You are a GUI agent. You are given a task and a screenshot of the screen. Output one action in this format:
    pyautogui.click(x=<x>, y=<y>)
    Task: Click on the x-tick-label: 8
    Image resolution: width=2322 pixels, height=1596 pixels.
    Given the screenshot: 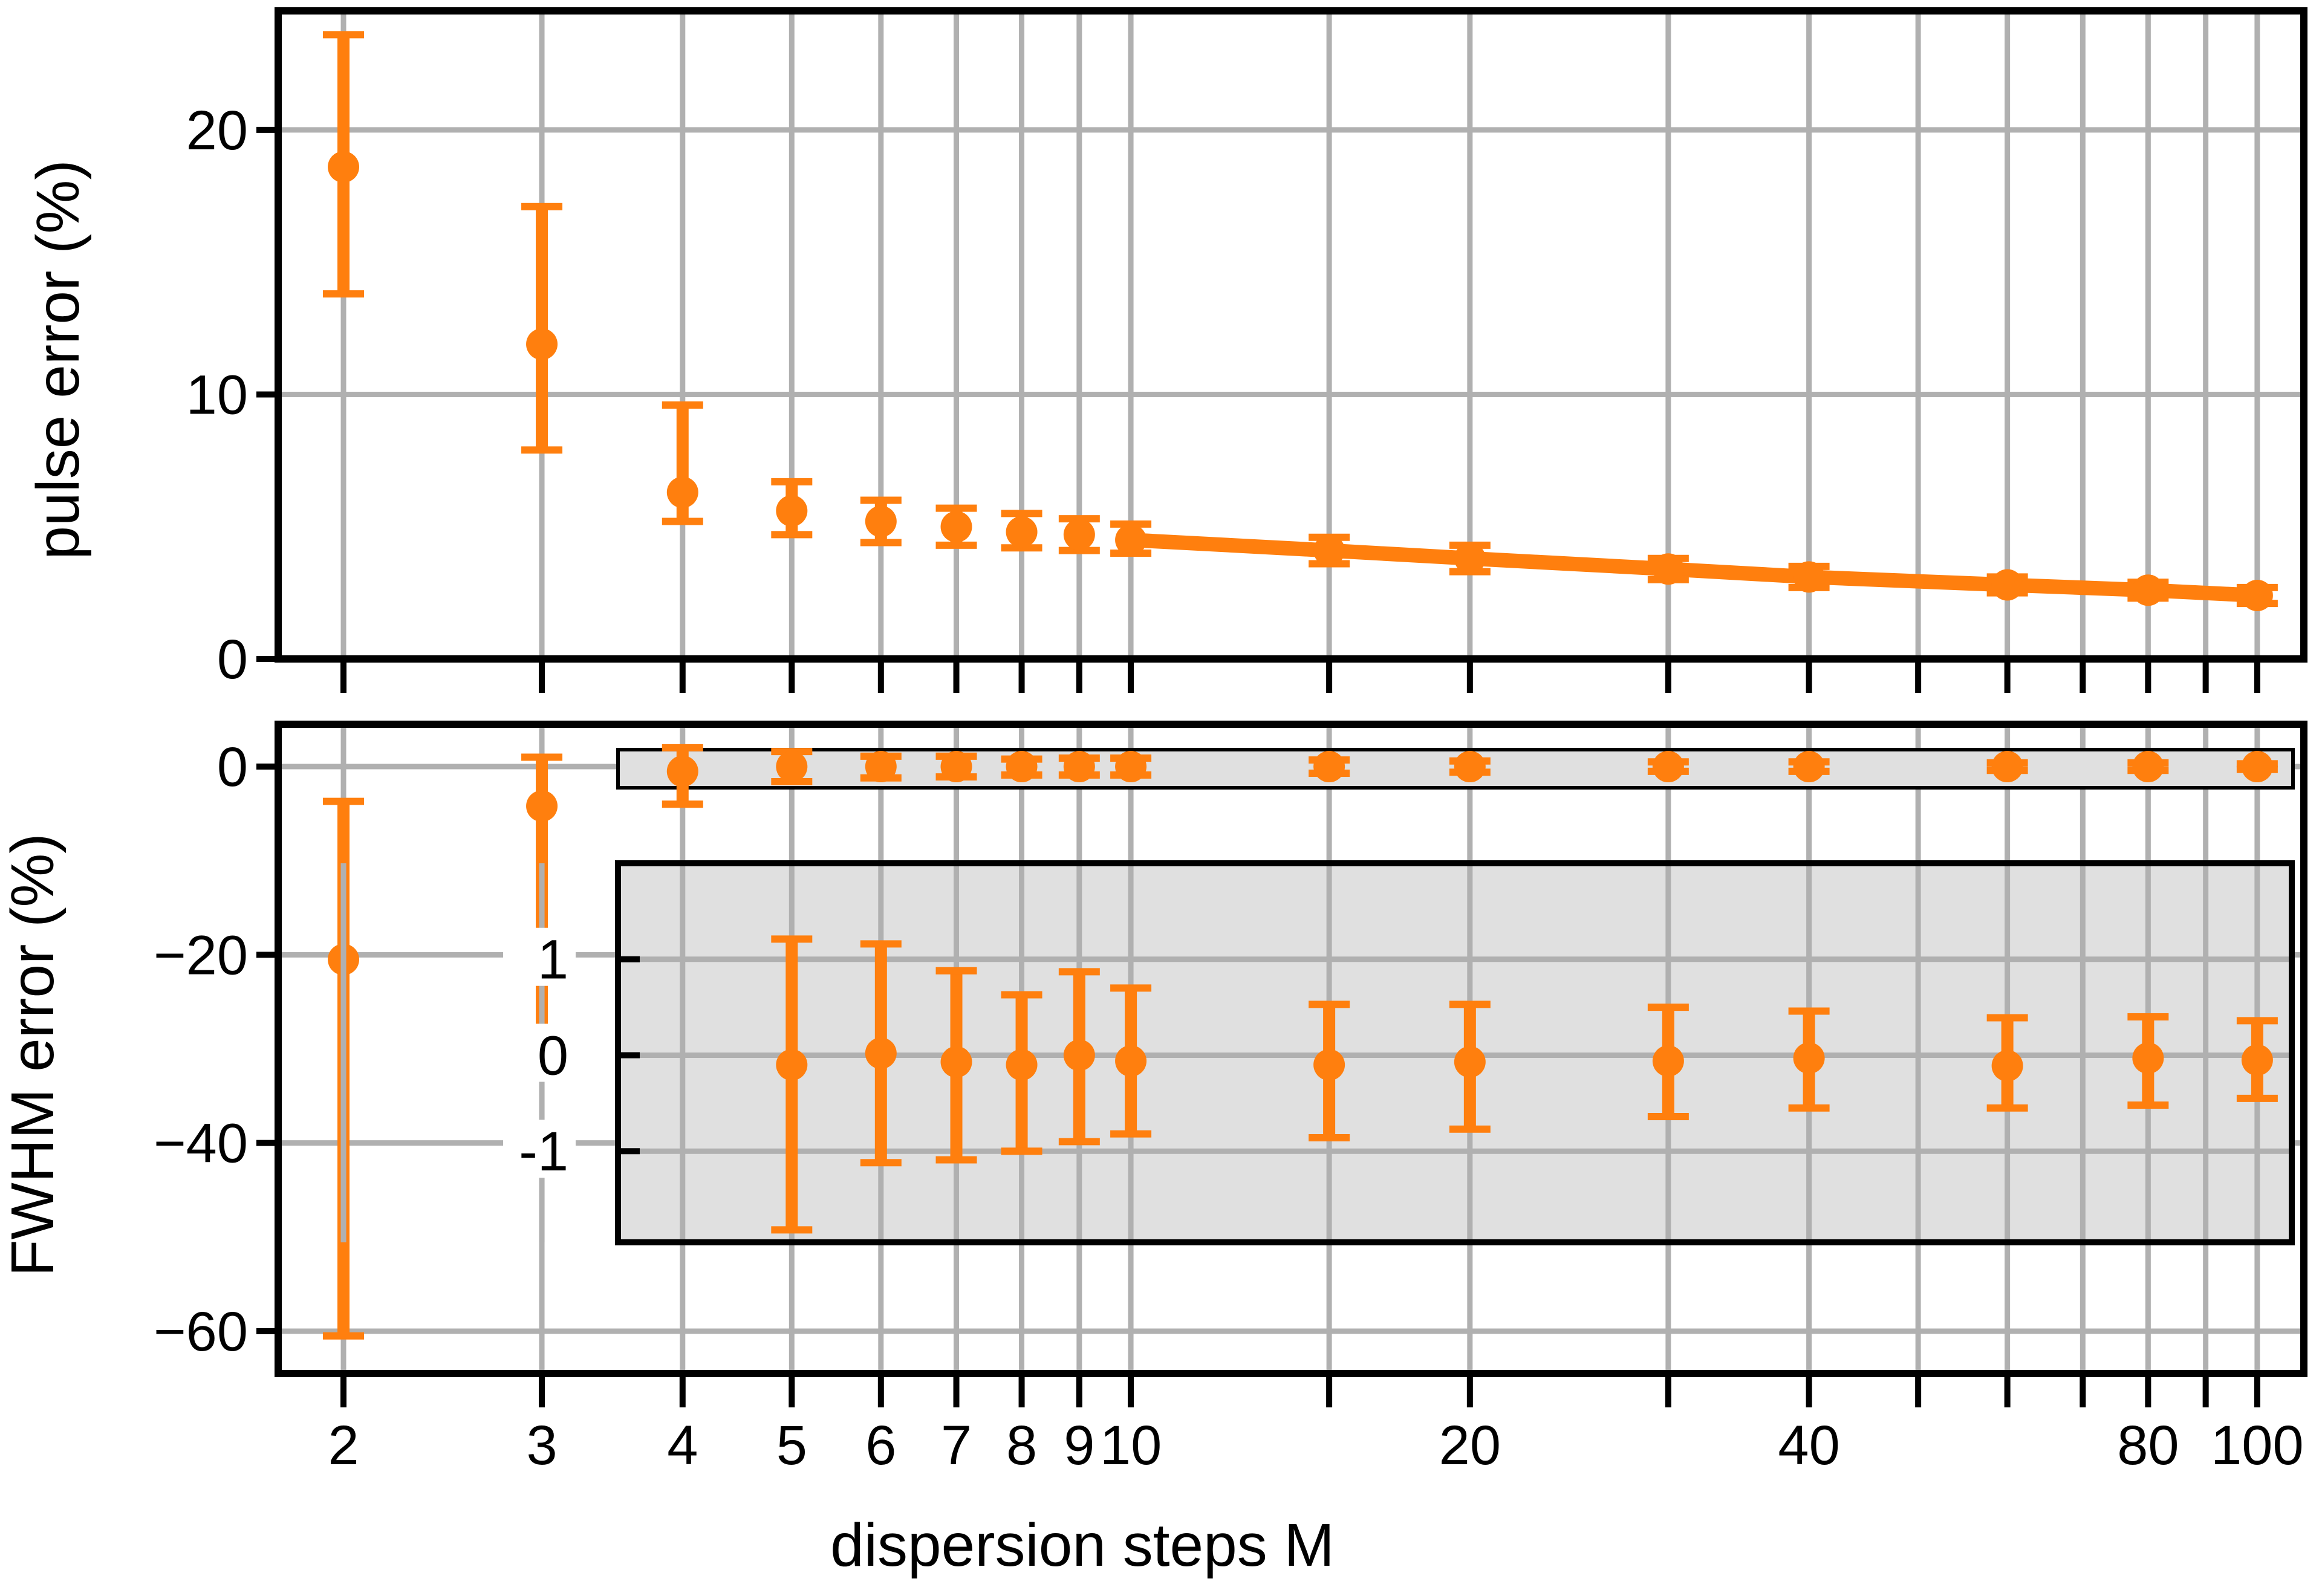 What is the action you would take?
    pyautogui.click(x=1021, y=1445)
    